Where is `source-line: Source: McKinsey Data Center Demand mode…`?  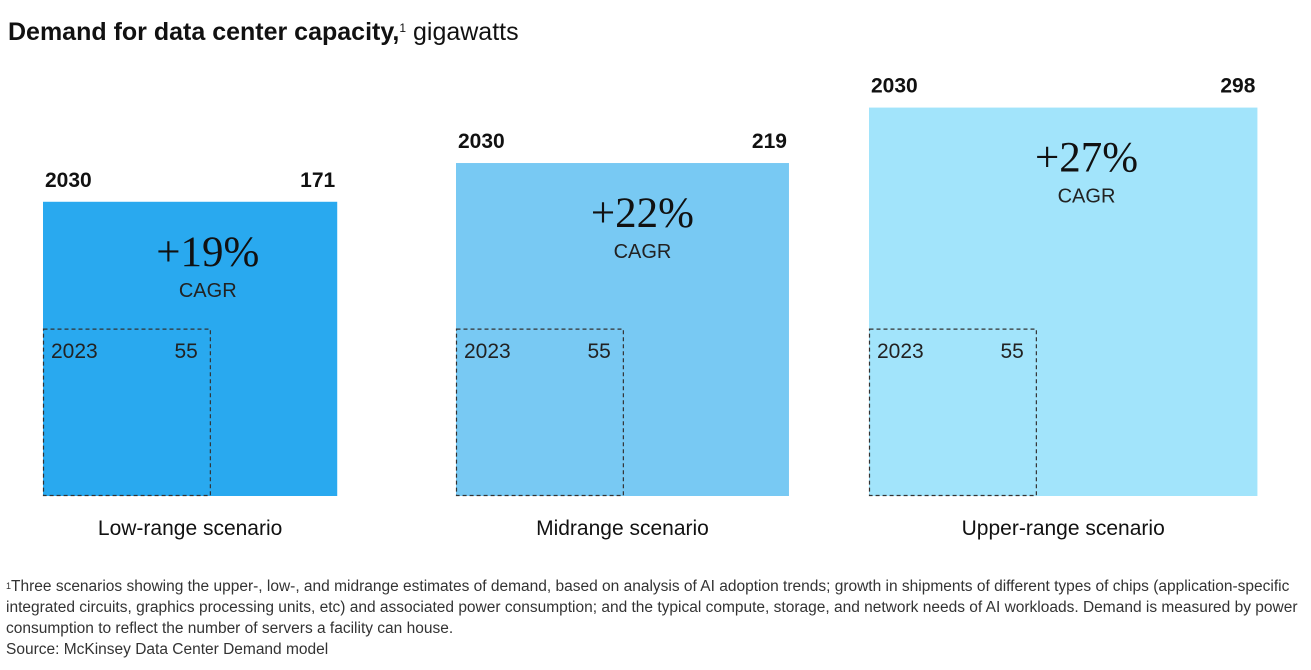 source-line: Source: McKinsey Data Center Demand mode… is located at coordinates (167, 649).